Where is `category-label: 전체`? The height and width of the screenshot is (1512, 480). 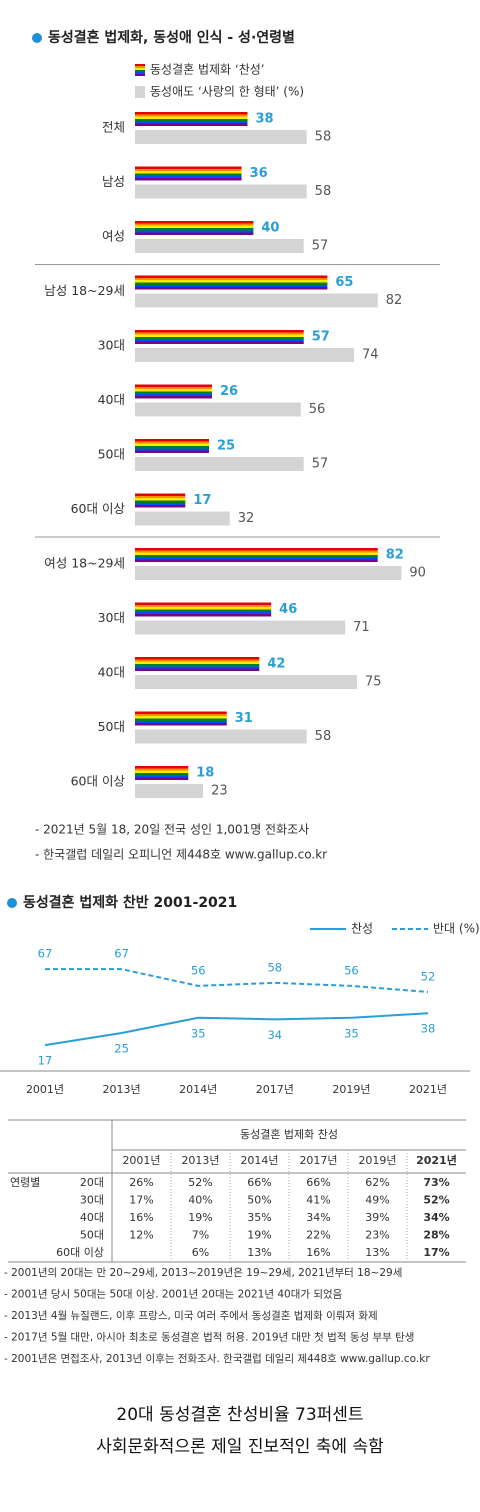
category-label: 전체 is located at coordinates (113, 127).